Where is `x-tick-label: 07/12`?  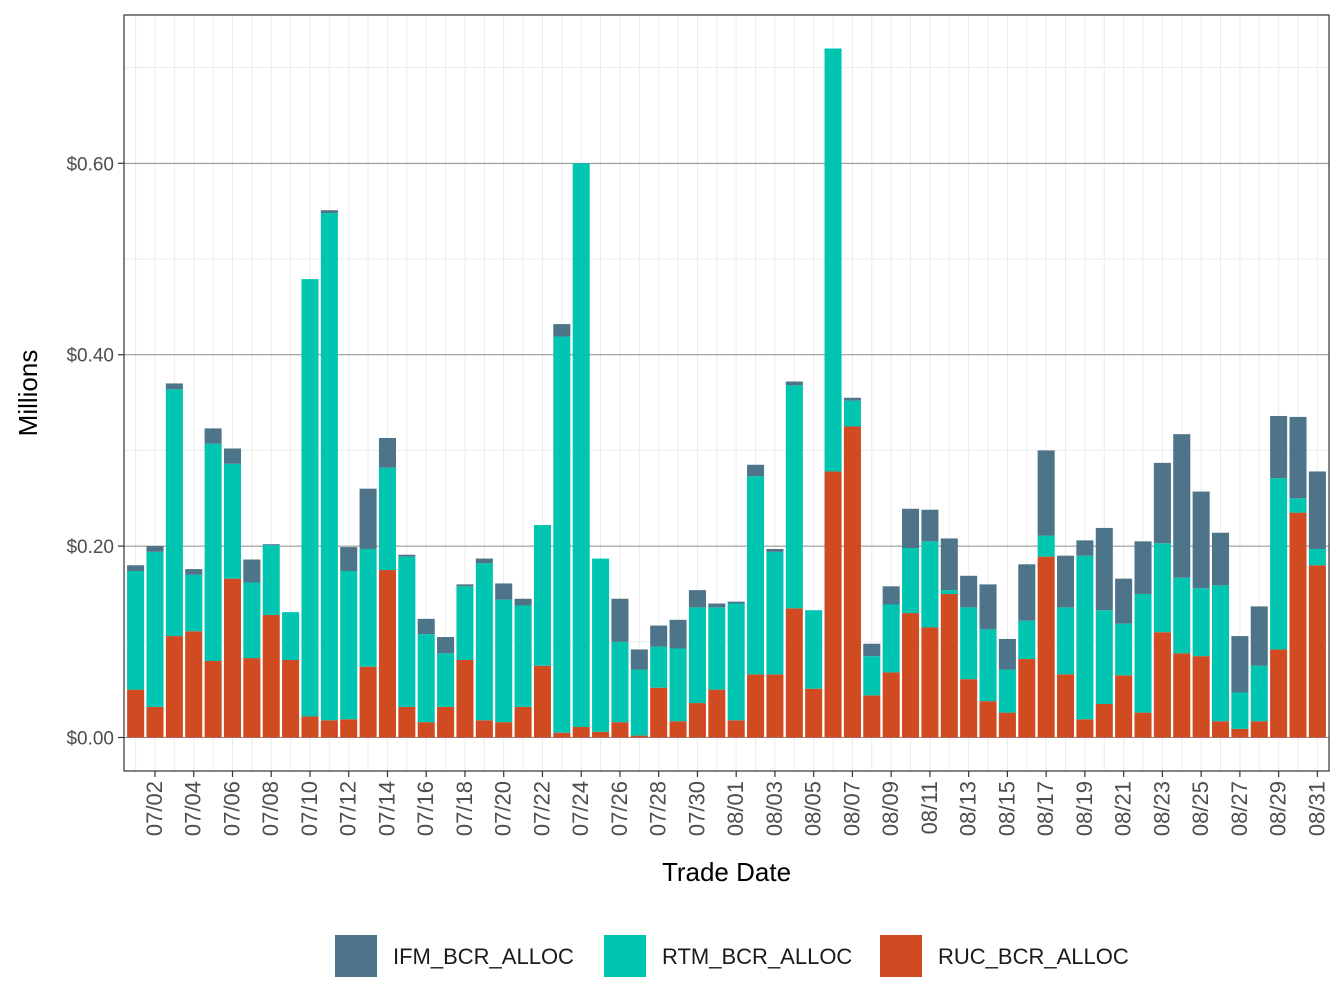 x-tick-label: 07/12 is located at coordinates (348, 808).